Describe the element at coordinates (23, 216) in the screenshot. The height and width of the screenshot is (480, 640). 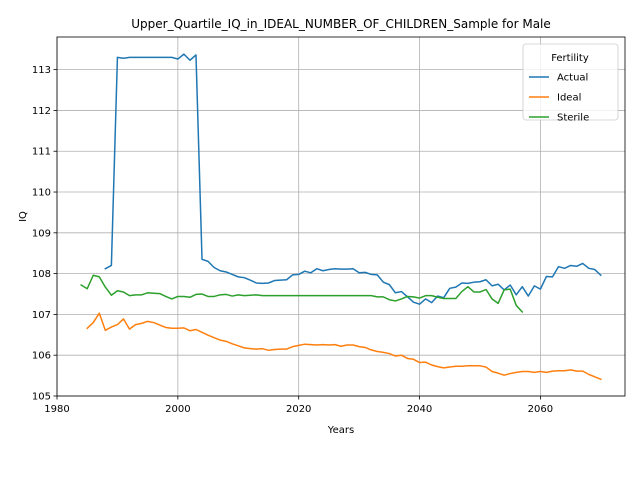
I see `y-axis-label: IQ` at that location.